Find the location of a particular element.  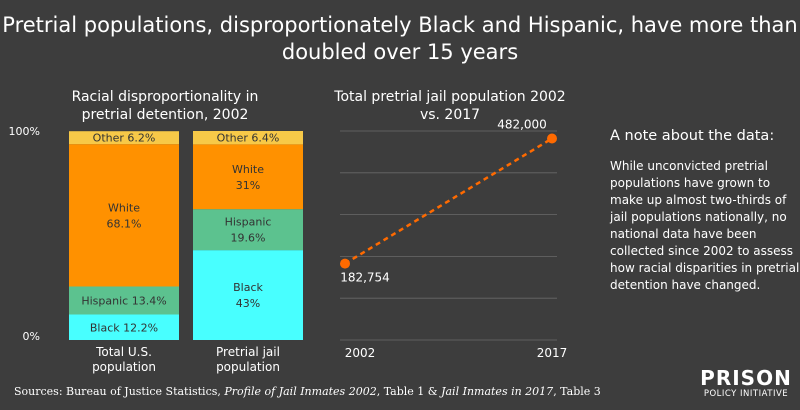

bar-label-white-1: White 68.1% is located at coordinates (124, 215).